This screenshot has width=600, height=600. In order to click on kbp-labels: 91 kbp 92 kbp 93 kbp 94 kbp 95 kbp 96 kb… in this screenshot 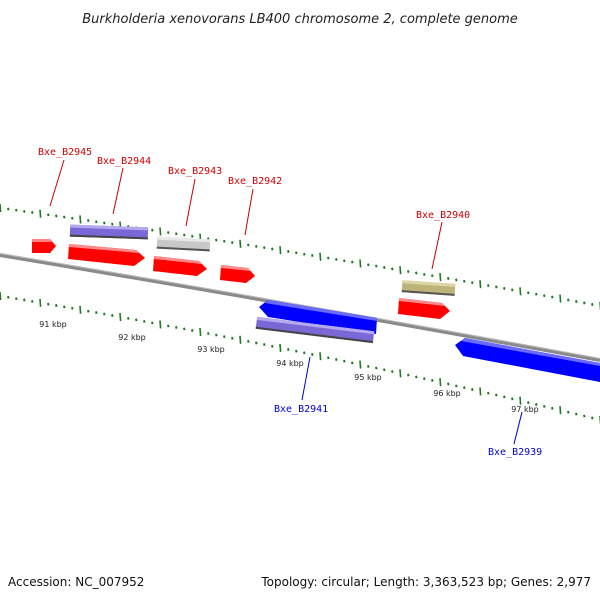, I will do `click(289, 367)`.